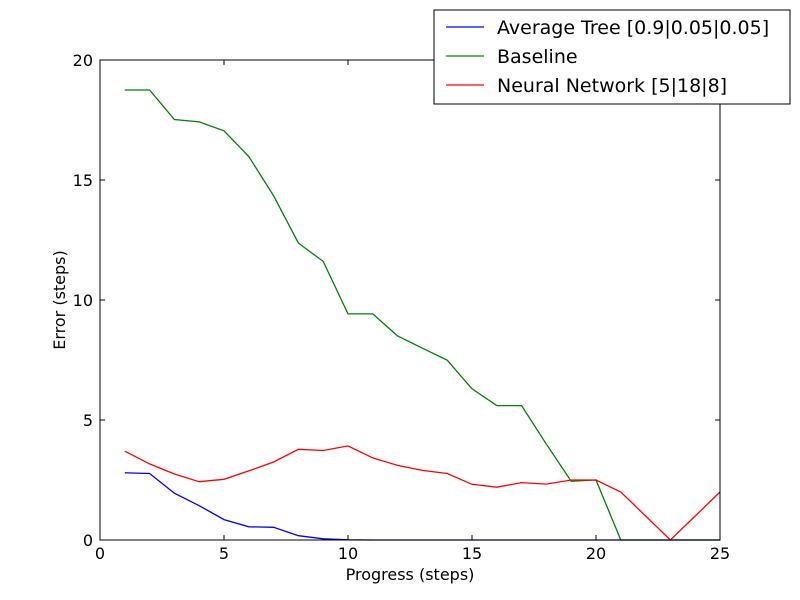 The image size is (800, 600). What do you see at coordinates (100, 553) in the screenshot?
I see `x-tick-label: 0` at bounding box center [100, 553].